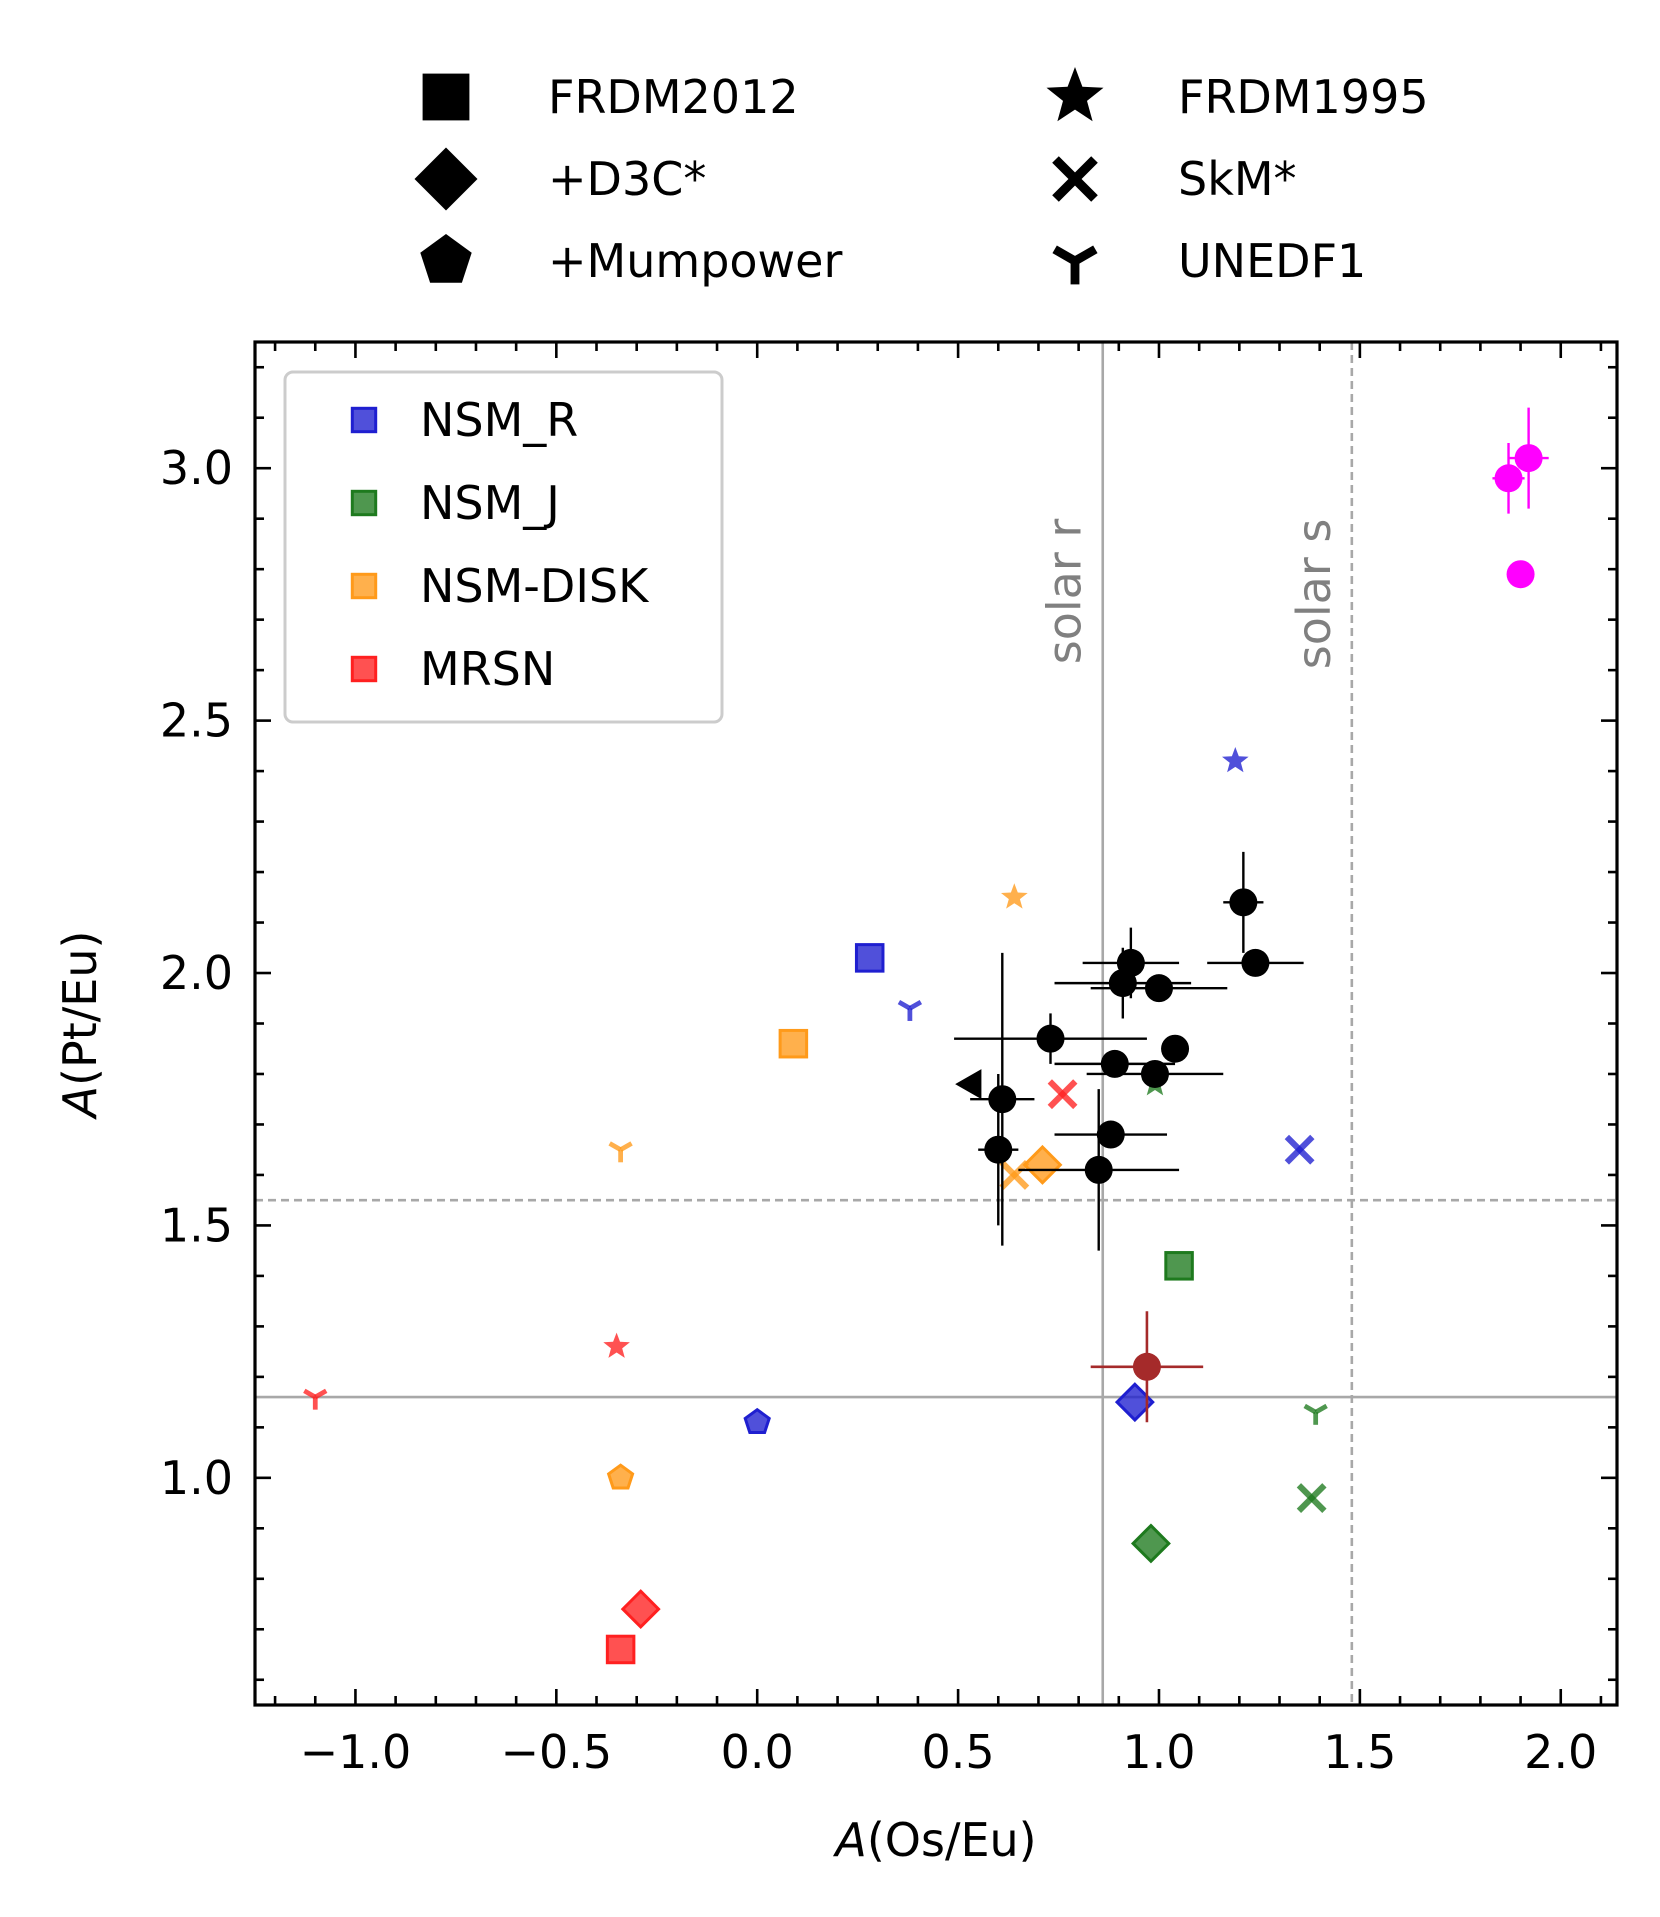 Image resolution: width=1660 pixels, height=1917 pixels. Describe the element at coordinates (620, 1476) in the screenshot. I see `point-nsm-disk-pentagon` at that location.